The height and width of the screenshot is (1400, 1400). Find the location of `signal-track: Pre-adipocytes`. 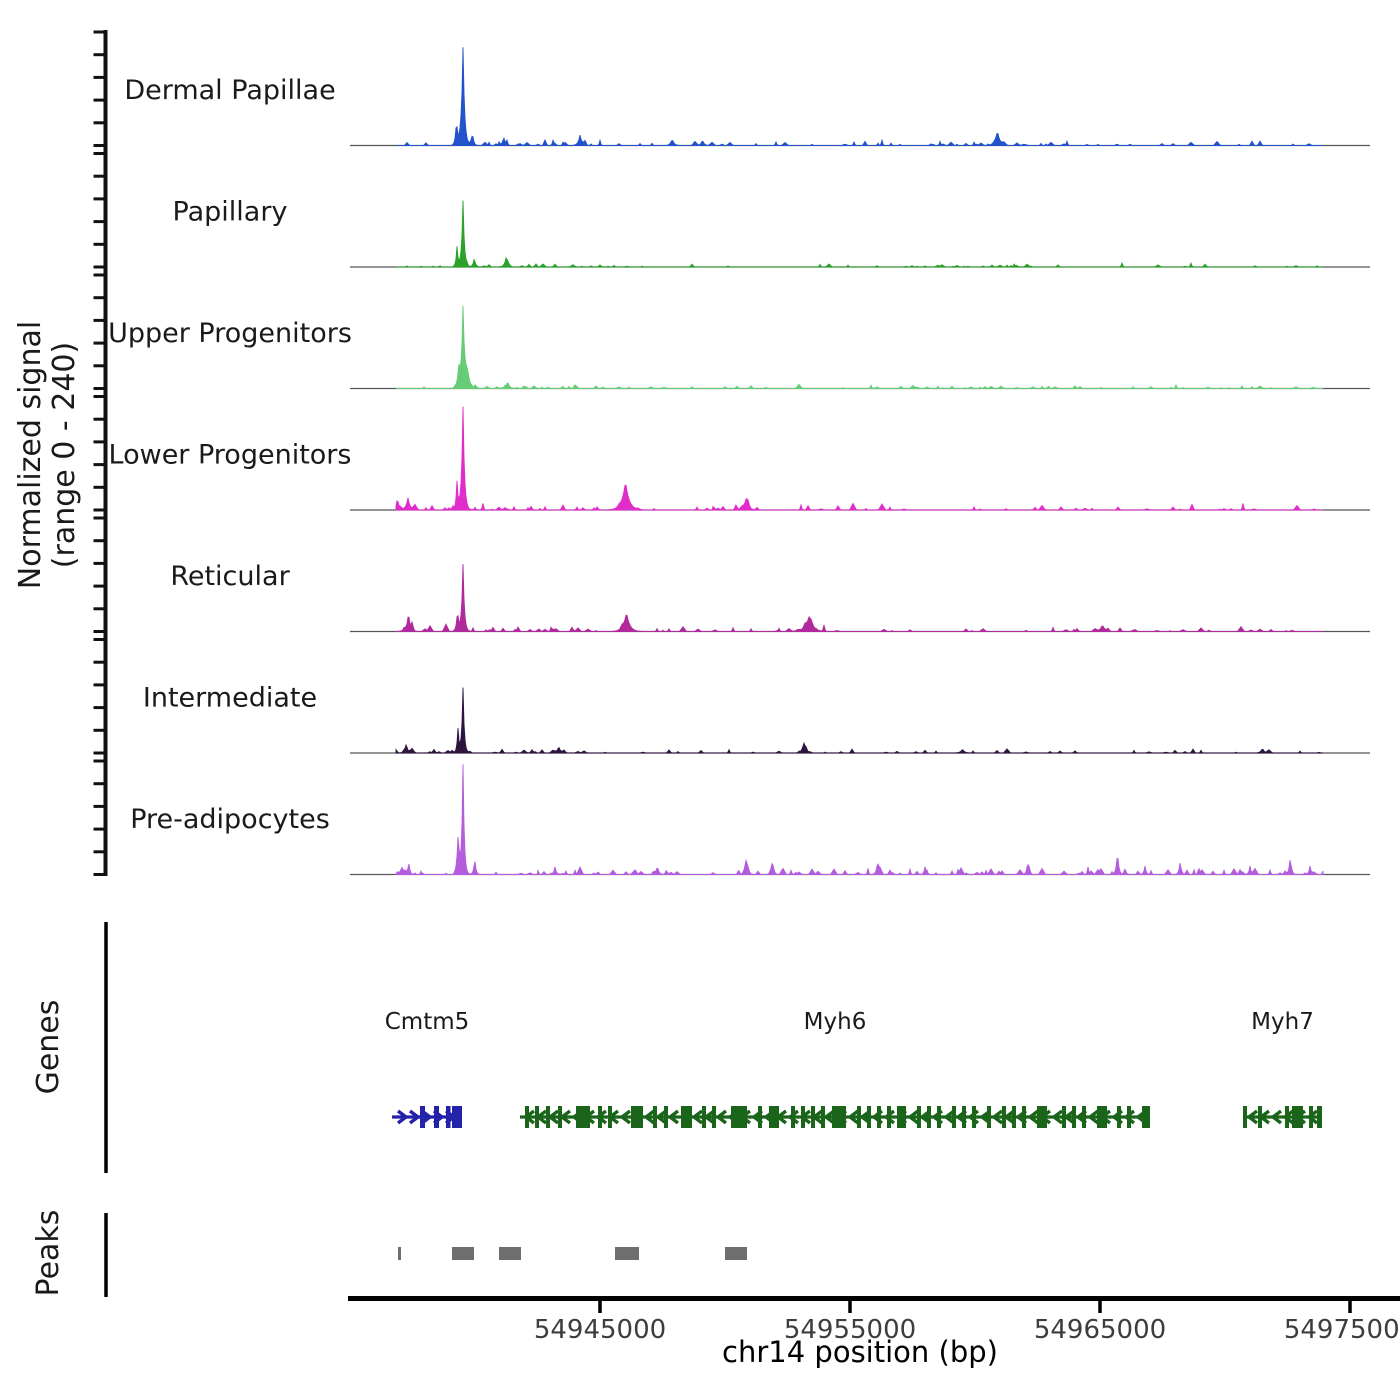

signal-track: Pre-adipocytes is located at coordinates (750, 820).